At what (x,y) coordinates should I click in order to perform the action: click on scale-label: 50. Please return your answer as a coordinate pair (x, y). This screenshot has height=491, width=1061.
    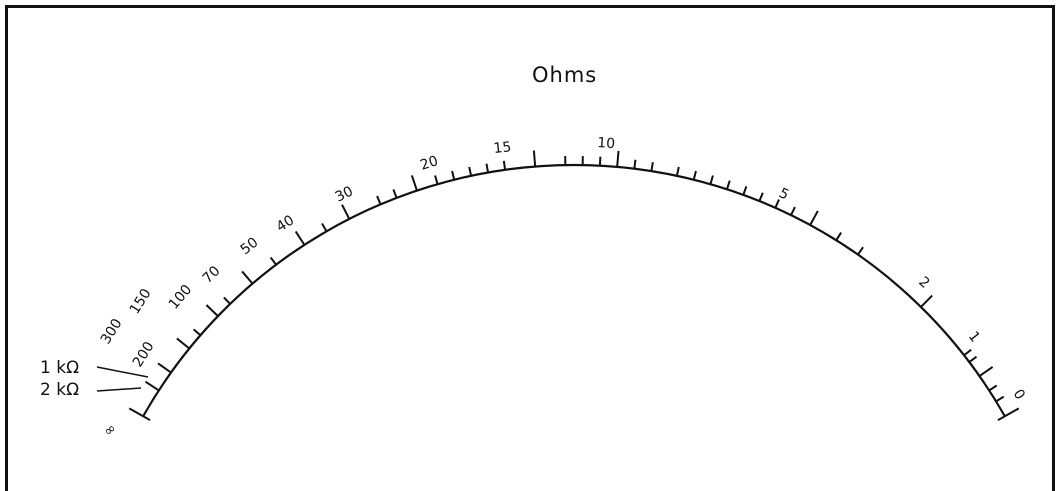
    Looking at the image, I should click on (250, 247).